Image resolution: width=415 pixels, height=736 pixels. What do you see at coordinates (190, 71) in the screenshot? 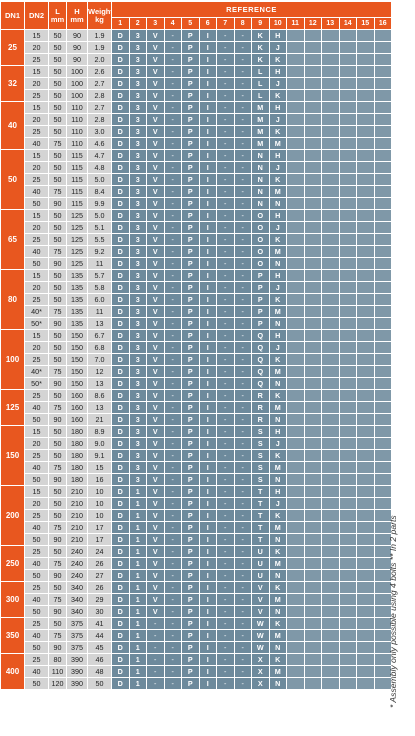
I see `reference-char-cell: P` at bounding box center [190, 71].